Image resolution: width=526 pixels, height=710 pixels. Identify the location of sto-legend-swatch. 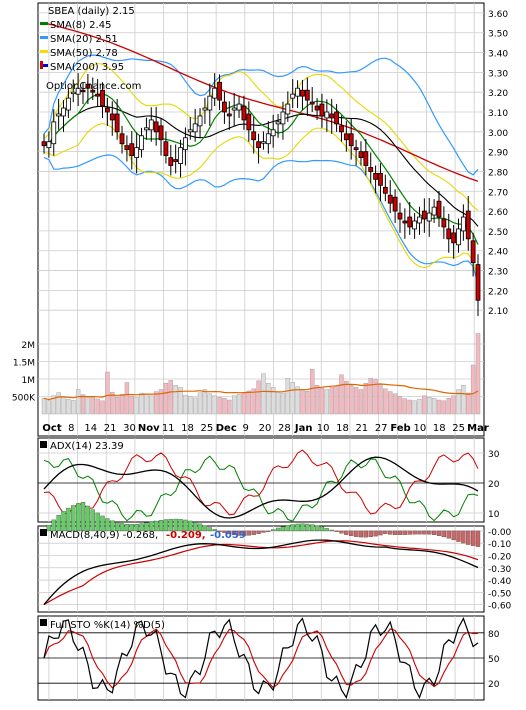
(43, 622).